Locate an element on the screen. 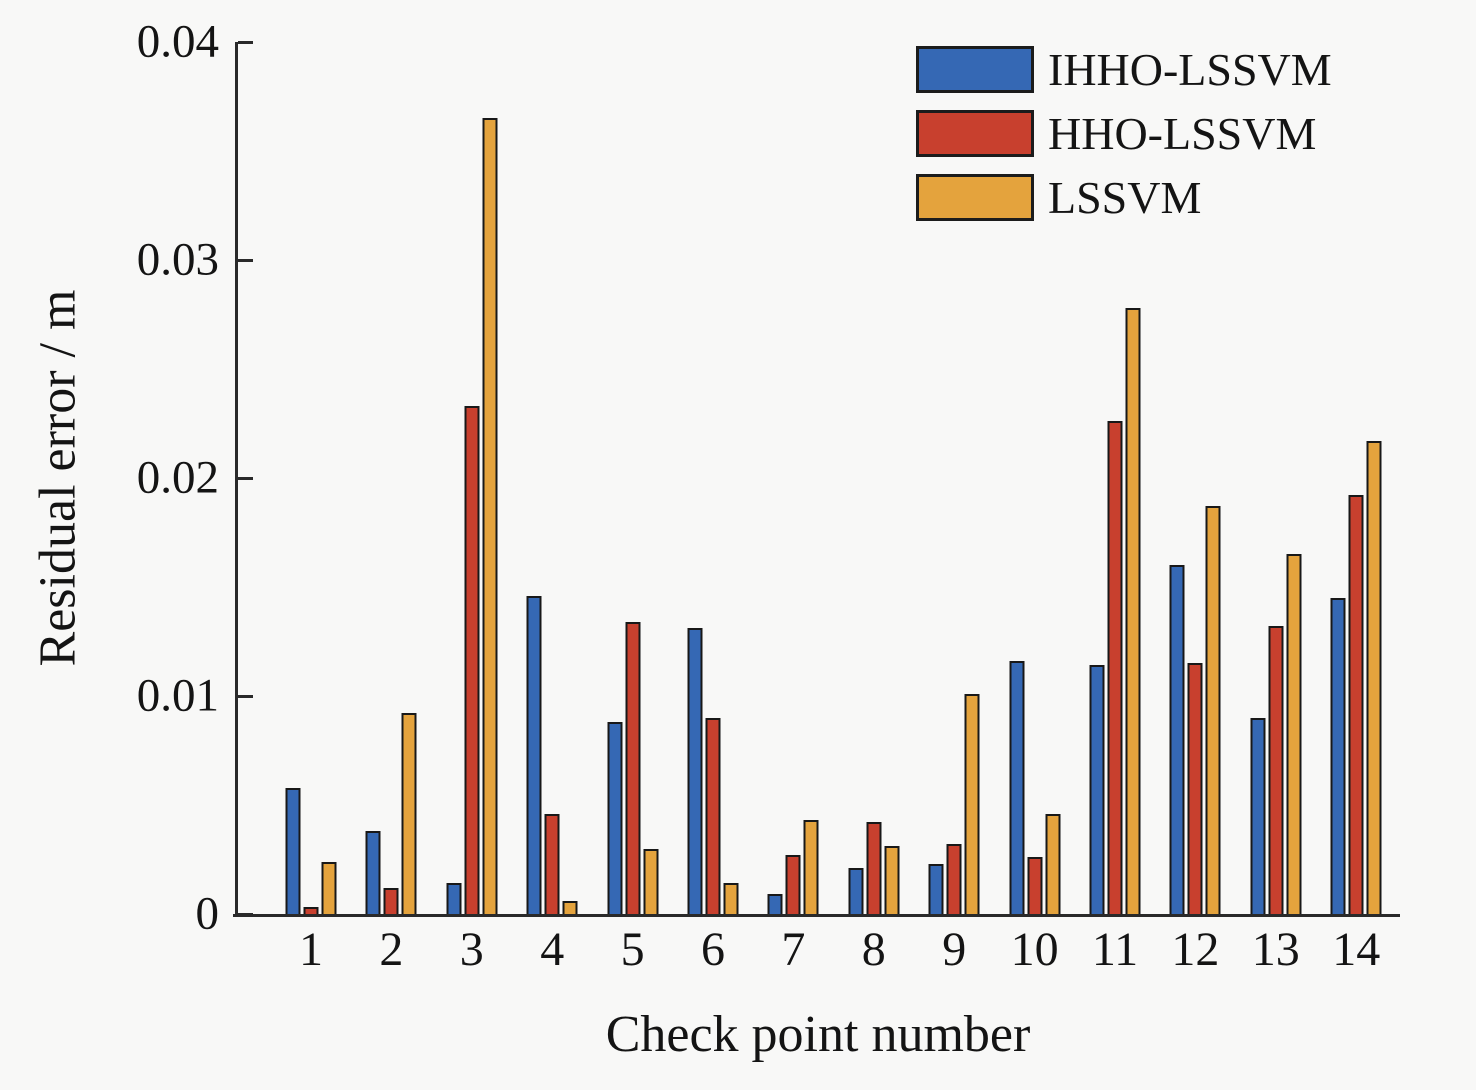 The width and height of the screenshot is (1476, 1090). x-axis-title: Check point number is located at coordinates (818, 1034).